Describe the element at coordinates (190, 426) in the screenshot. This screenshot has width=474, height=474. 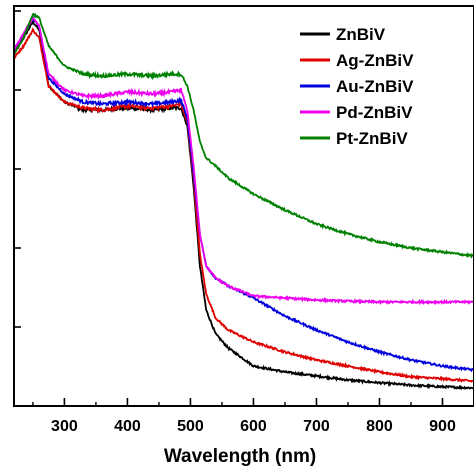
I see `x-tick-label: 500` at that location.